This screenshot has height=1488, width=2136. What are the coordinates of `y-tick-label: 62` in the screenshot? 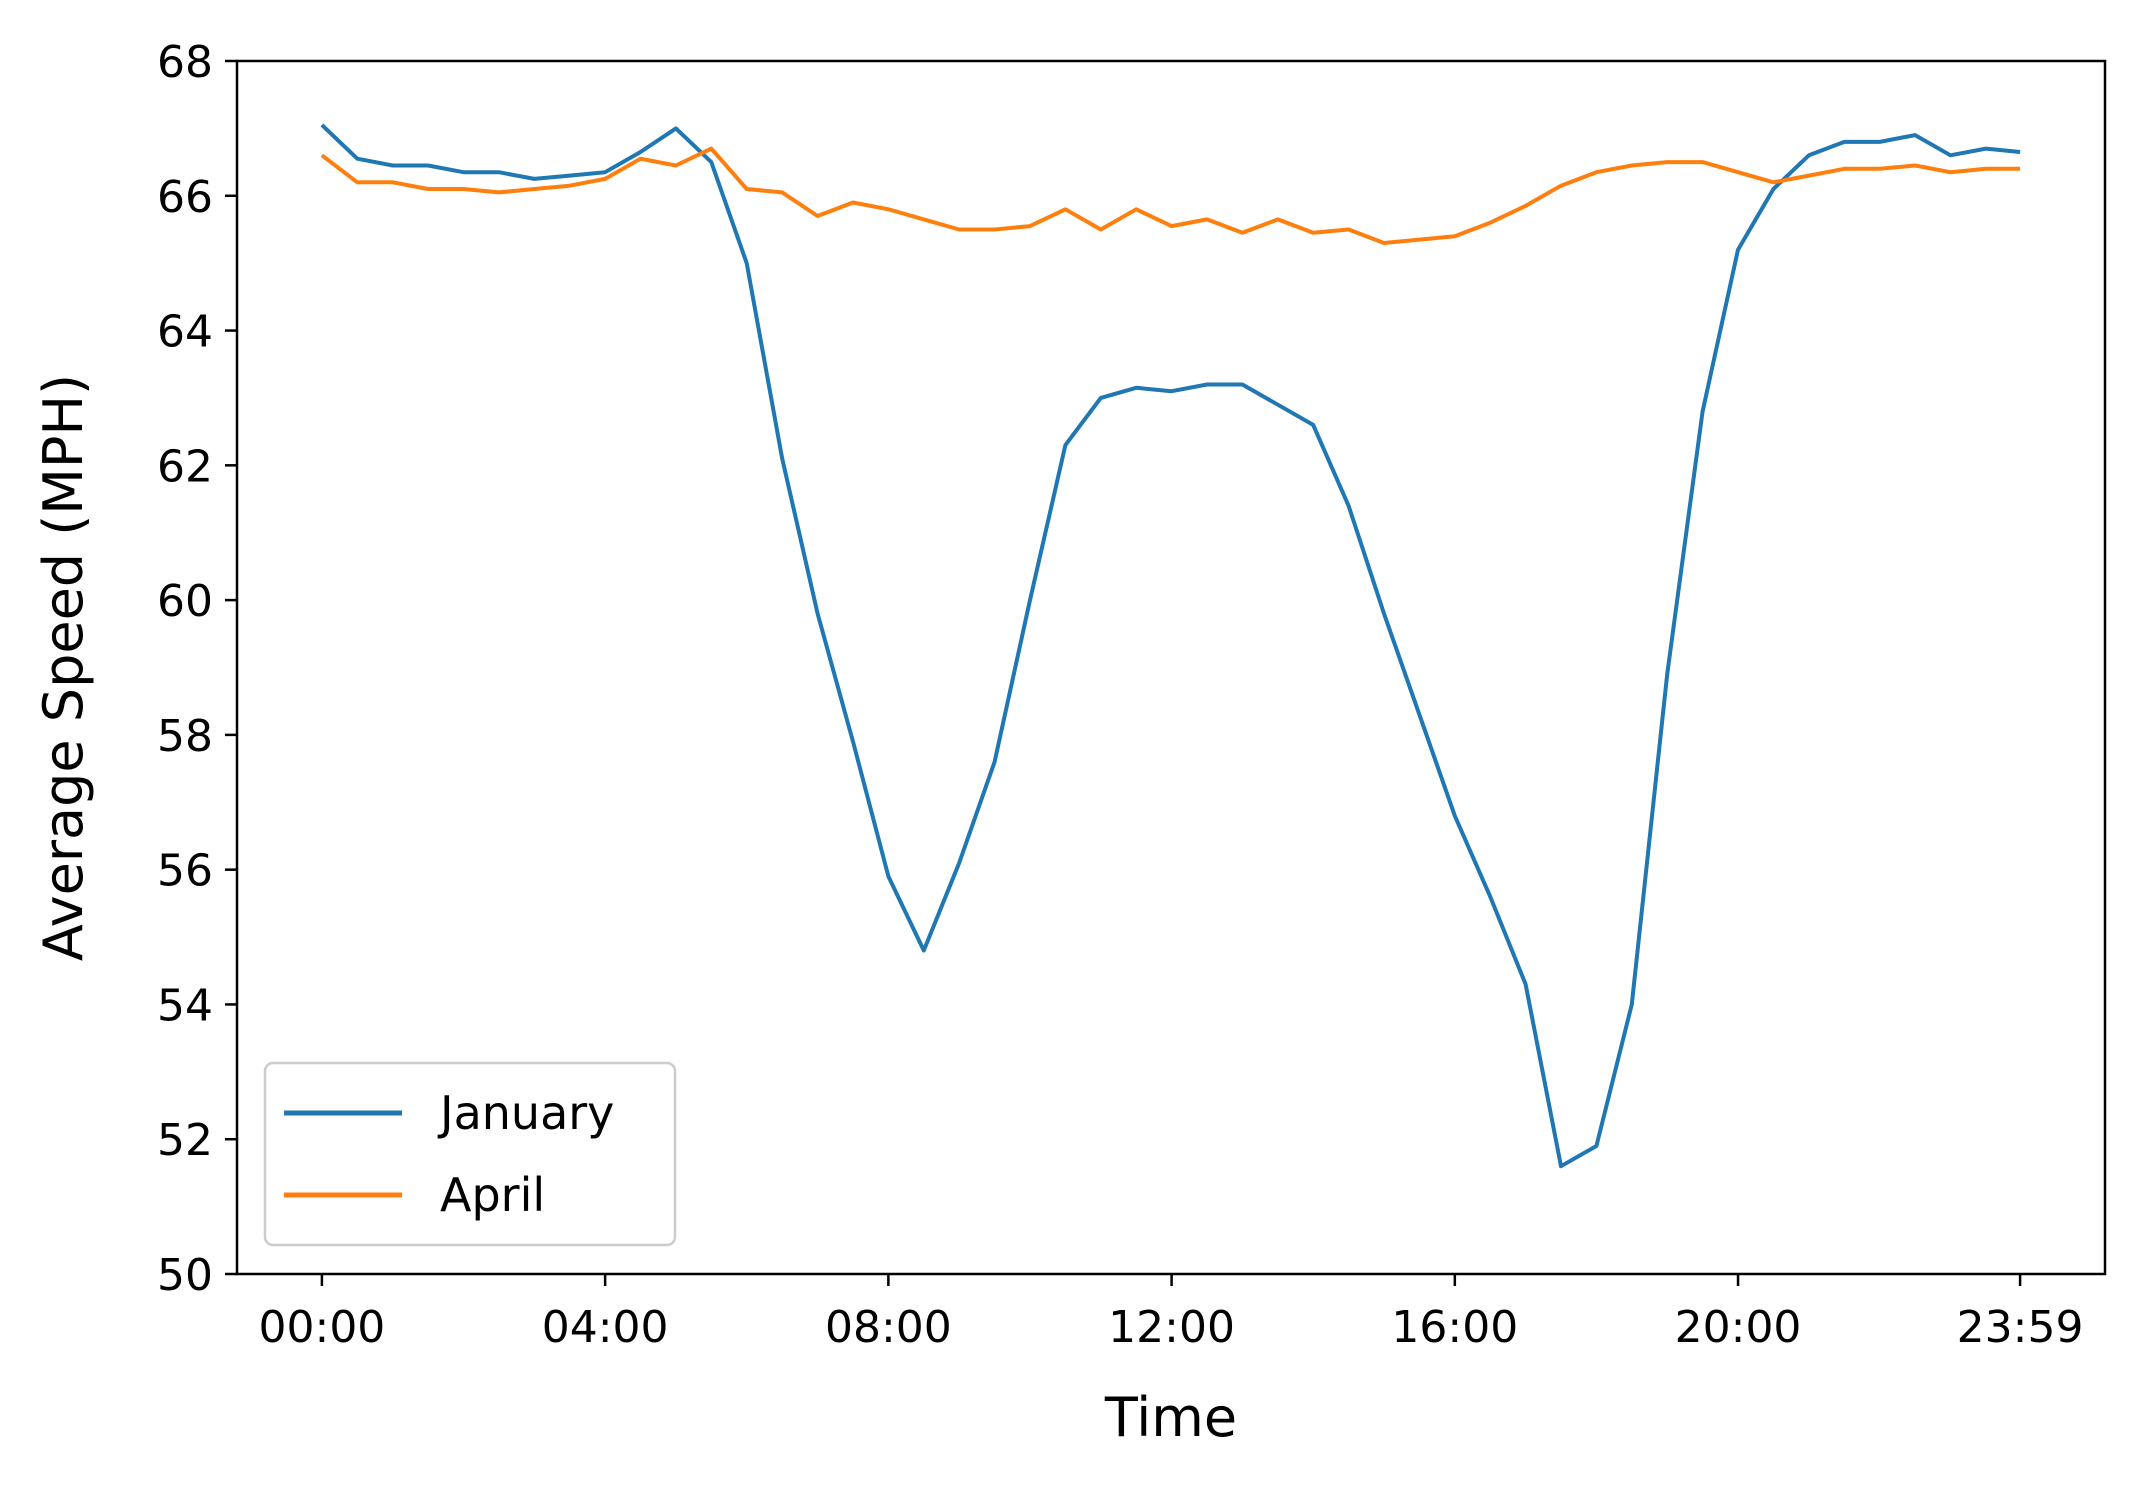 It's located at (185, 466).